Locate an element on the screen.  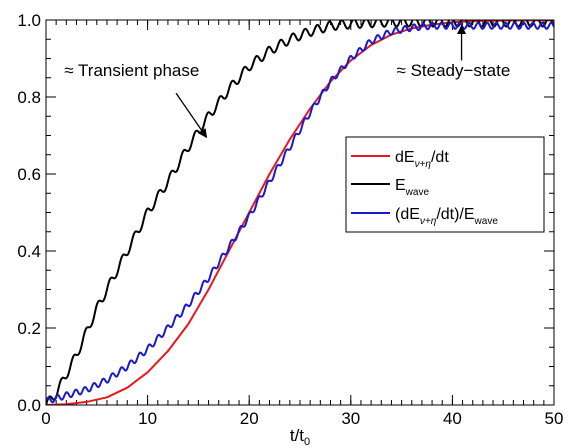
x-tick-label: 0 is located at coordinates (45, 418).